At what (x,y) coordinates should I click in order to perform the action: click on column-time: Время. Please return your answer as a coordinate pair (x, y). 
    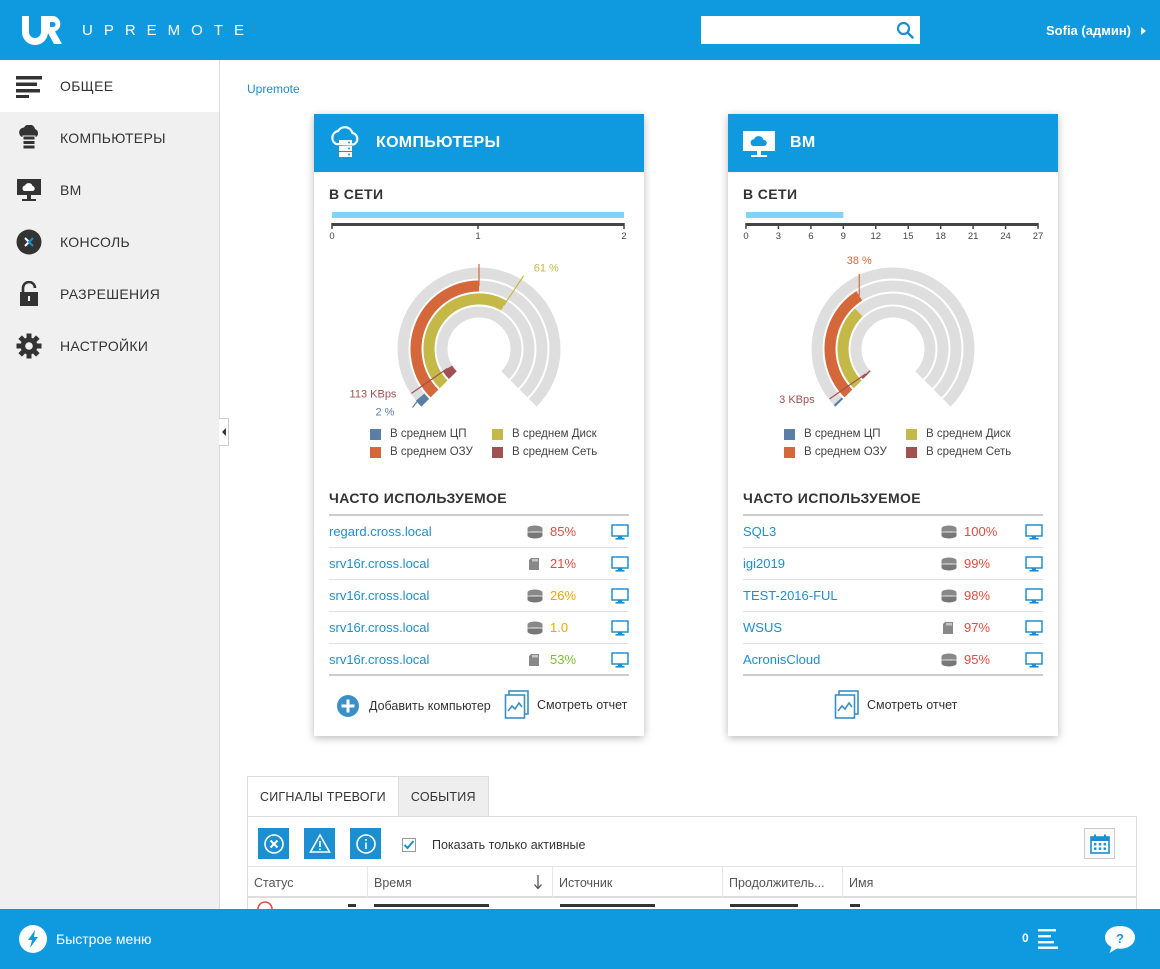
    Looking at the image, I should click on (460, 882).